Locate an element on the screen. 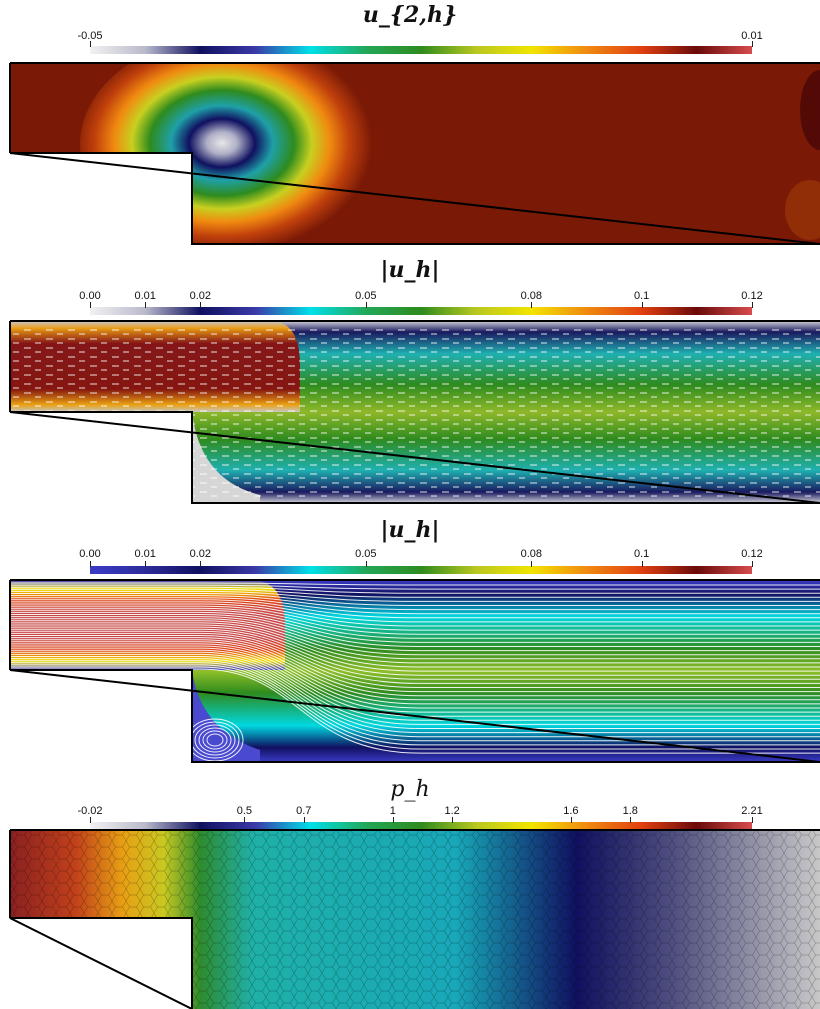 The height and width of the screenshot is (1009, 820). colorbar-tick-label: 1.6 is located at coordinates (571, 811).